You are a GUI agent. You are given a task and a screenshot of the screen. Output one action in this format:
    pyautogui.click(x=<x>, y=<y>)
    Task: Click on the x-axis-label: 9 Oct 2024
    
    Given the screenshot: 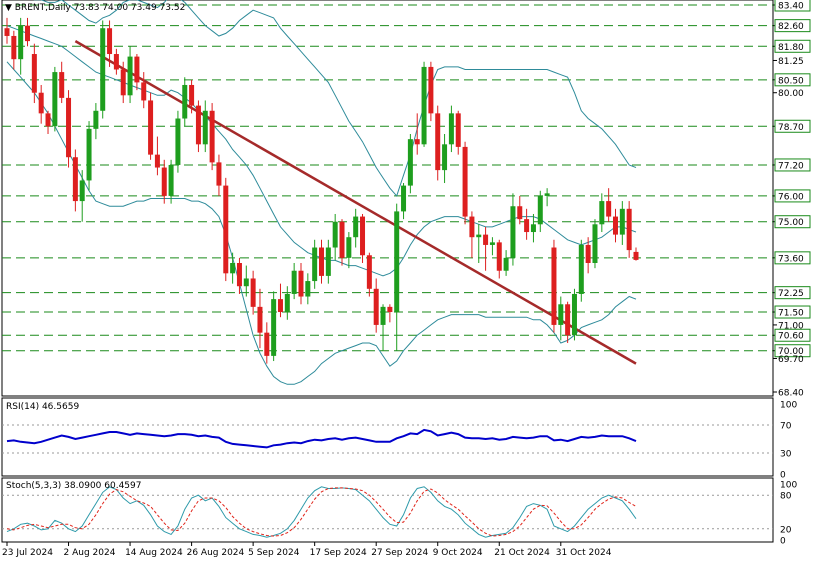 What is the action you would take?
    pyautogui.click(x=458, y=553)
    